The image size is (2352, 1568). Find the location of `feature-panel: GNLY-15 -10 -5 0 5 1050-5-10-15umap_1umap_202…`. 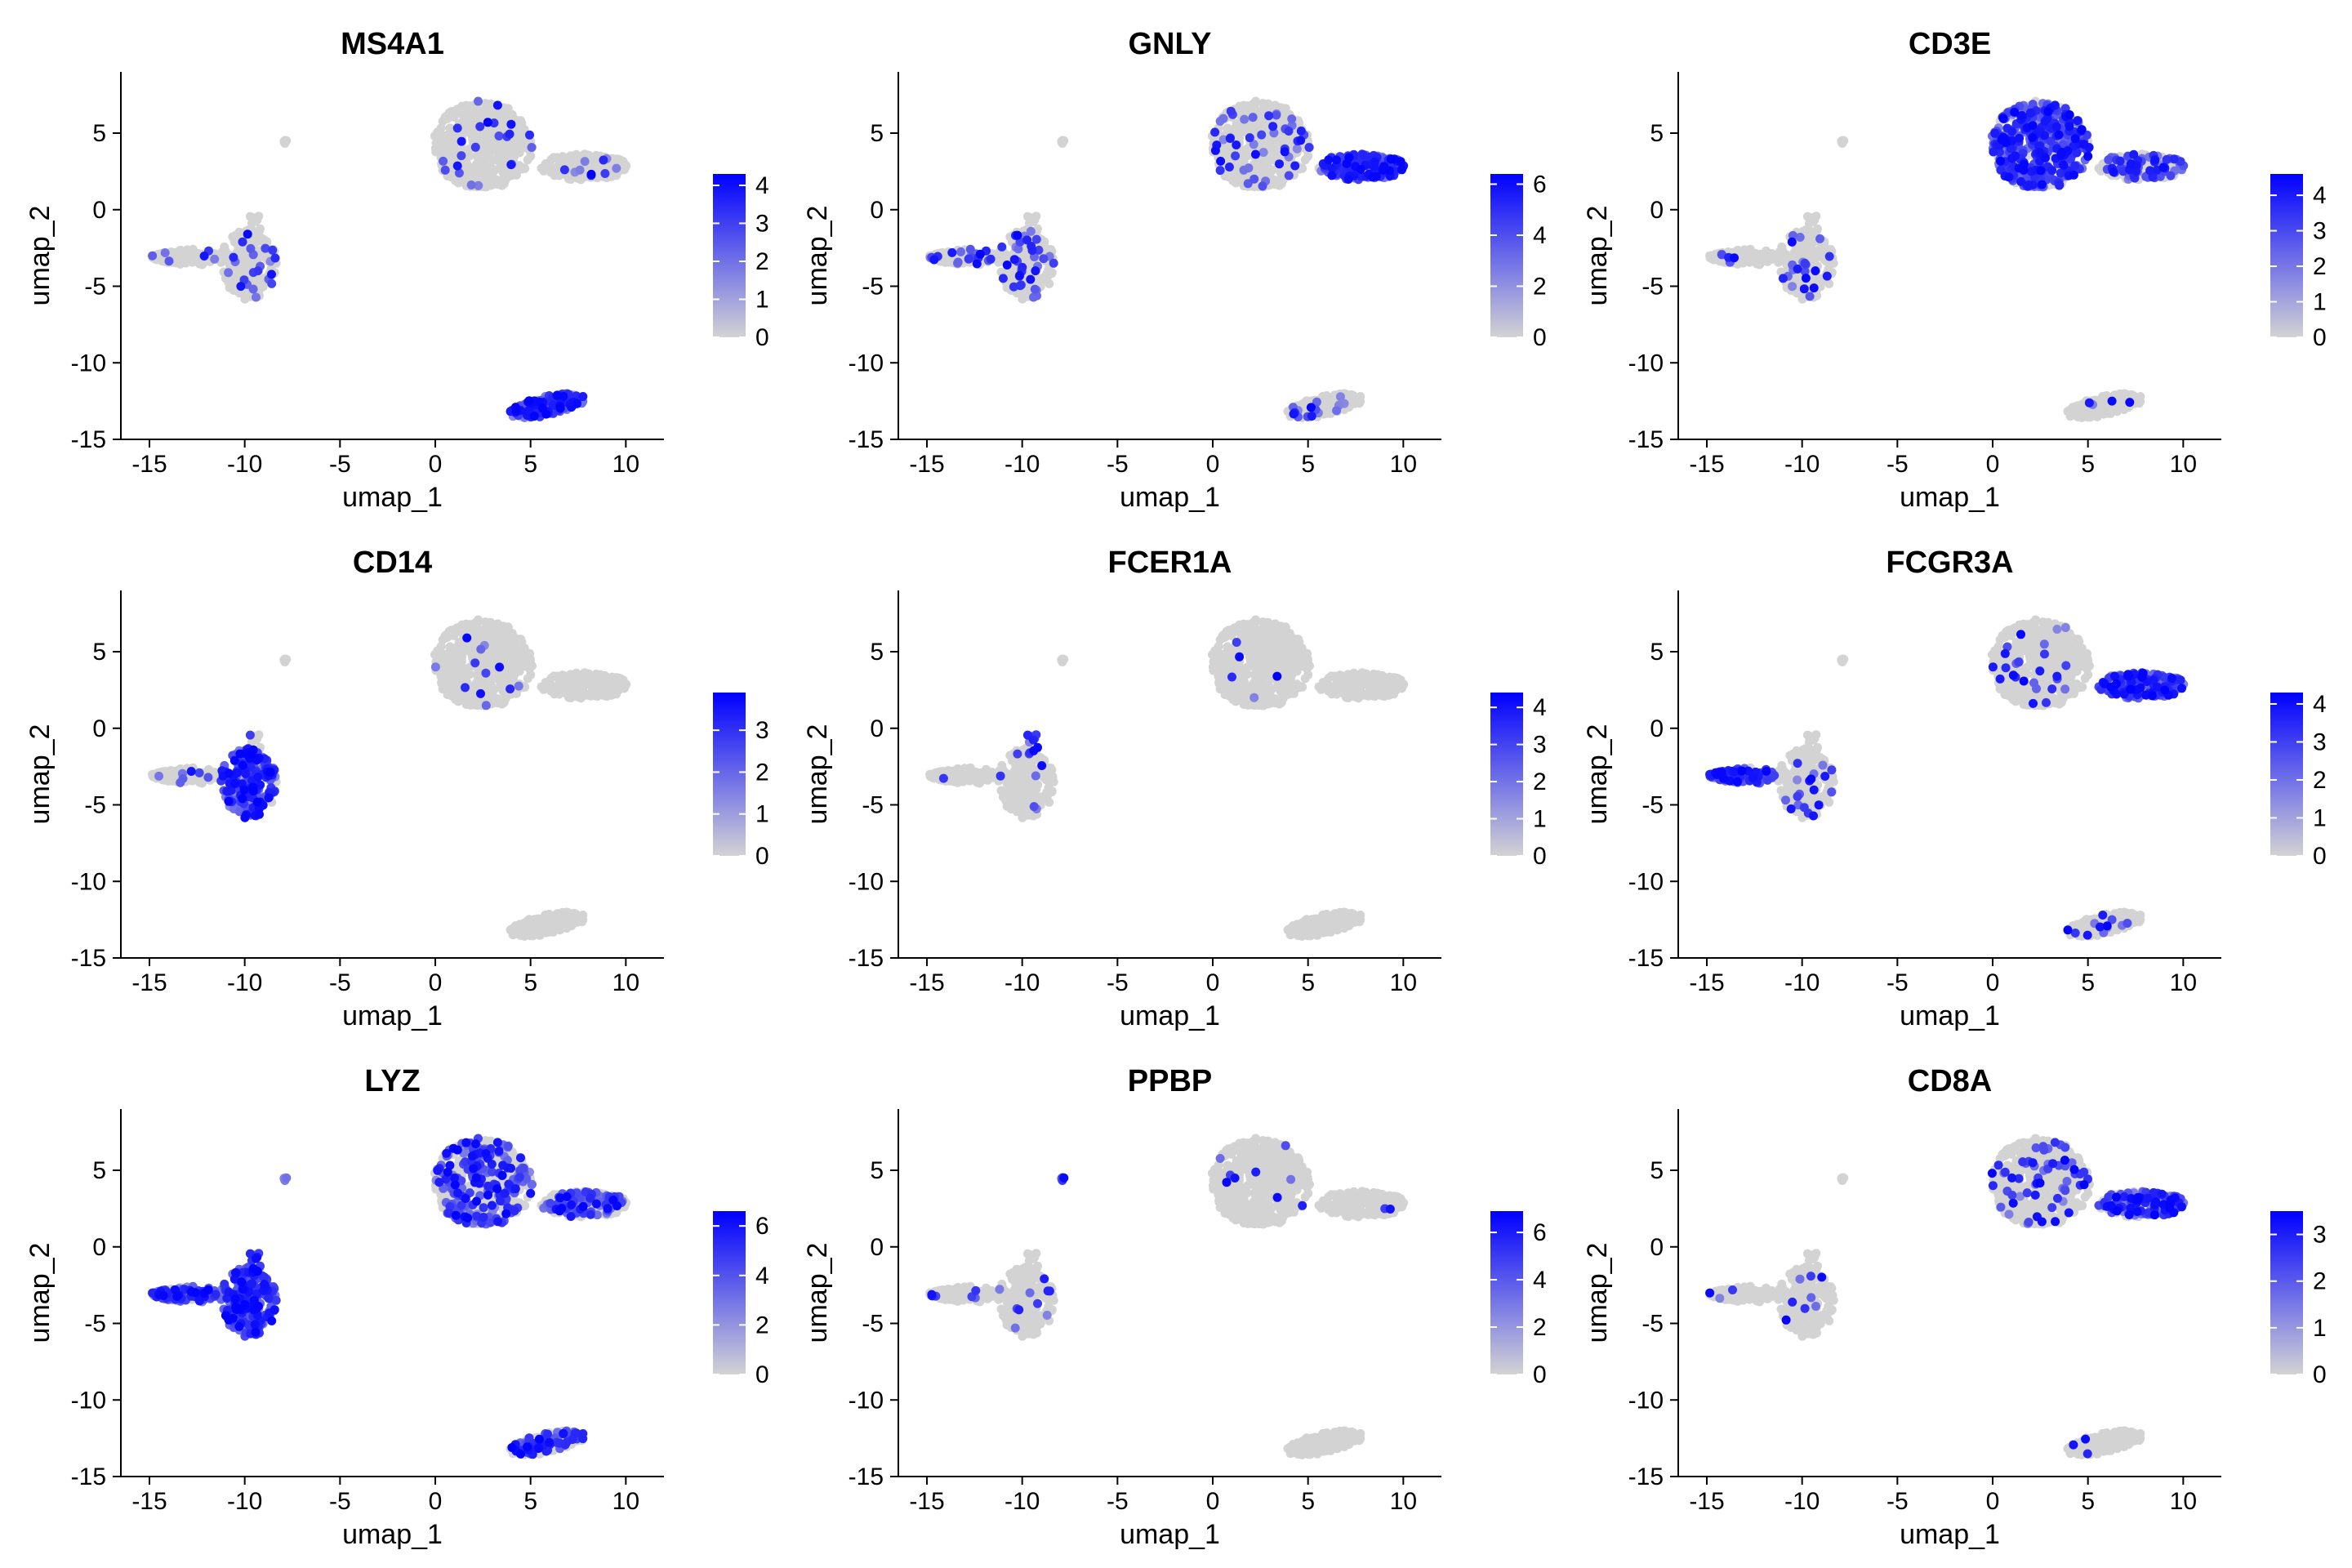

feature-panel: GNLY-15 -10 -5 0 5 1050-5-10-15umap_1umap_202… is located at coordinates (1174, 270).